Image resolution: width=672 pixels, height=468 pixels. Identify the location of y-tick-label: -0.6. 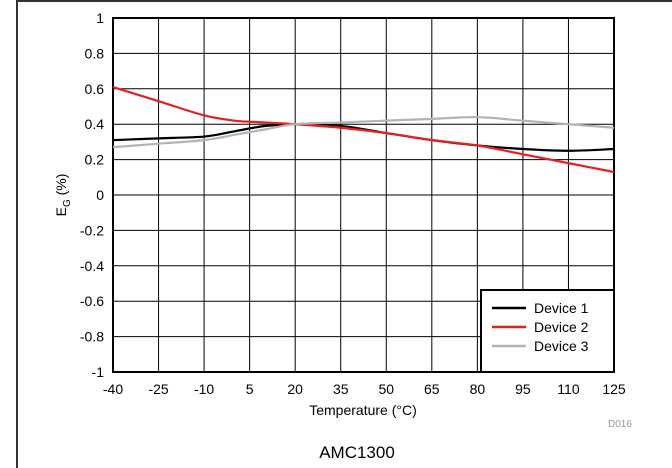
(92, 301).